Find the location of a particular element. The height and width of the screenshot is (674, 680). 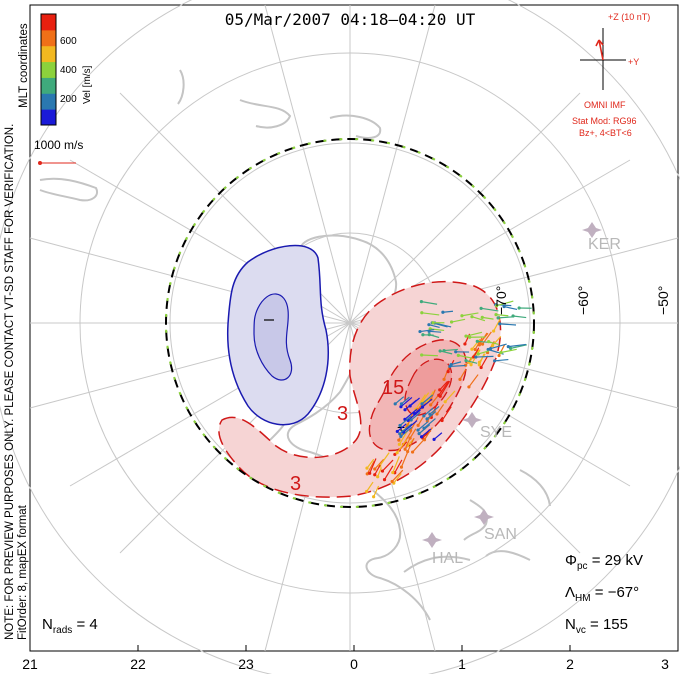

contour-label: 3 is located at coordinates (342, 414).